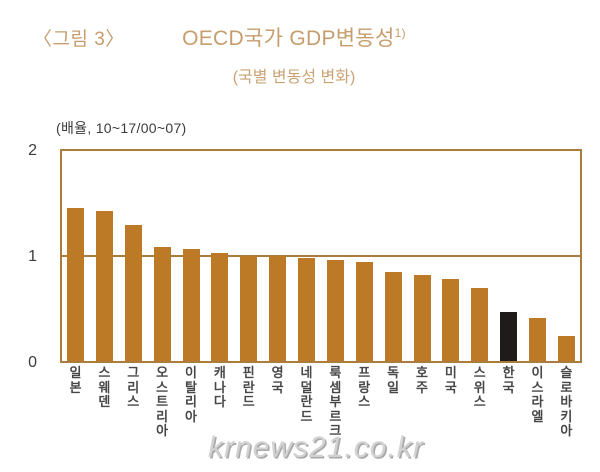 The height and width of the screenshot is (472, 600). Describe the element at coordinates (79, 39) in the screenshot. I see `figure-label: 〈그림 3〉` at that location.